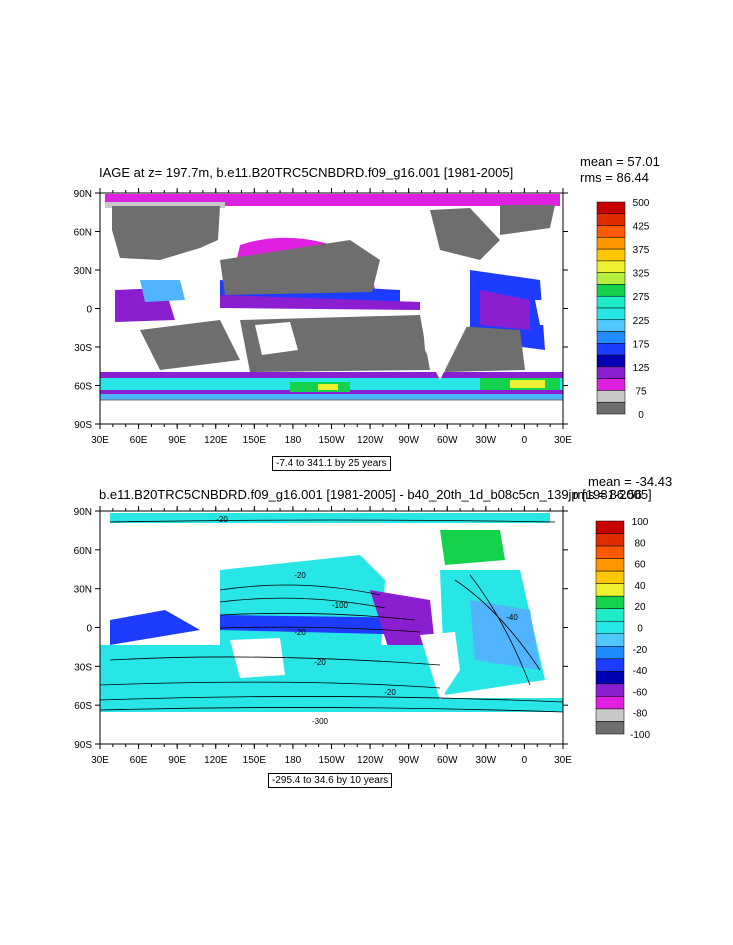 This screenshot has width=733, height=945. What do you see at coordinates (83, 387) in the screenshot?
I see `lat-label: 60S` at bounding box center [83, 387].